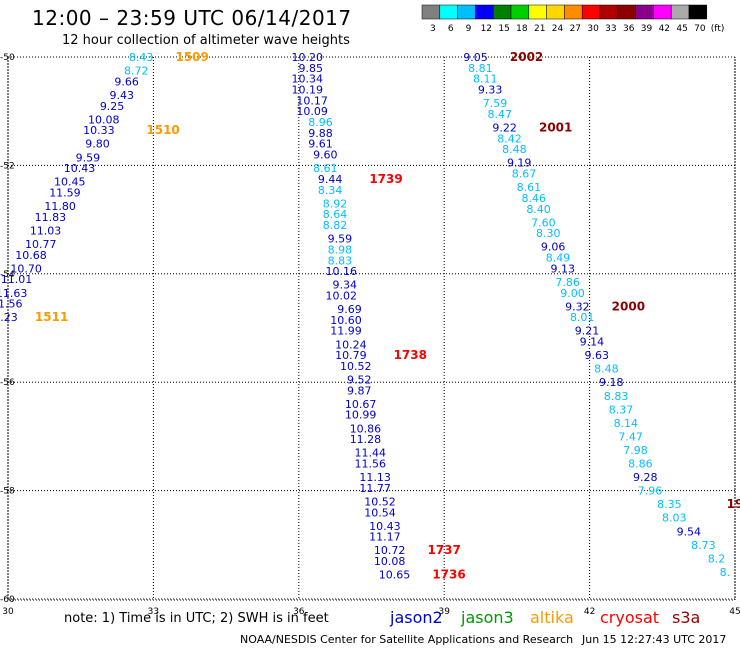 This screenshot has width=740, height=650. Describe the element at coordinates (351, 344) in the screenshot. I see `data-point-label: 10.24` at that location.